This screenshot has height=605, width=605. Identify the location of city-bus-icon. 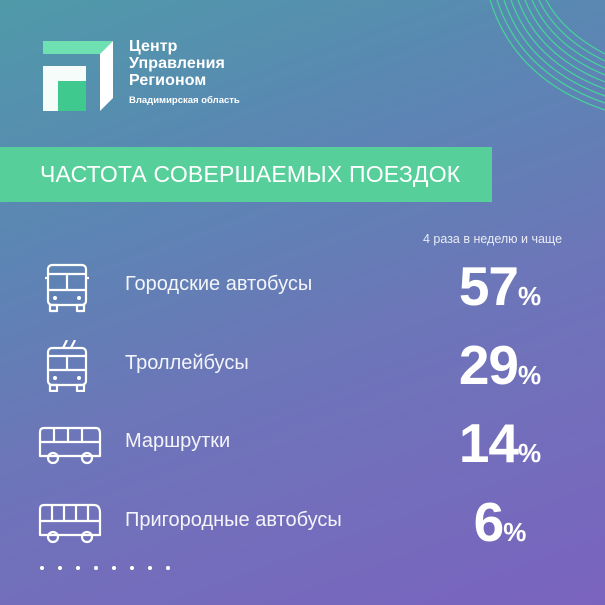
(67, 288).